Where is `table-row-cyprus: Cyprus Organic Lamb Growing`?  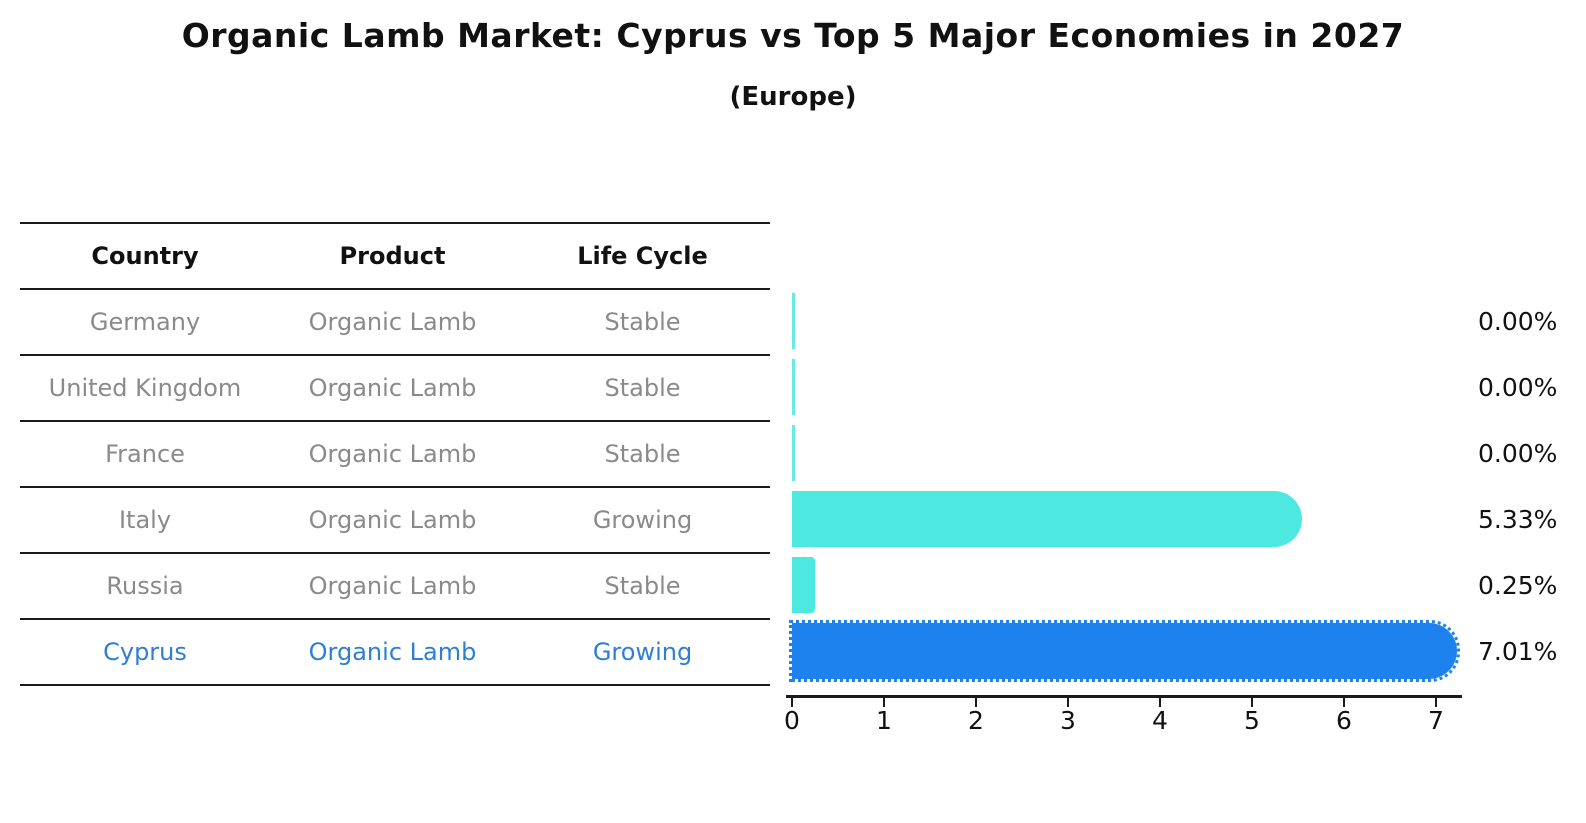
table-row-cyprus: Cyprus Organic Lamb Growing is located at coordinates (395, 653).